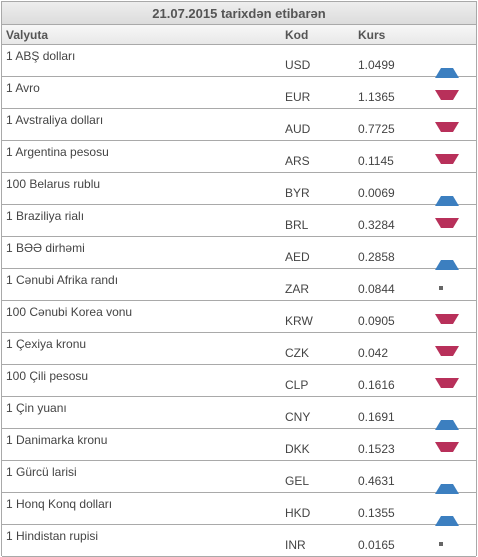 This screenshot has width=478, height=557. What do you see at coordinates (239, 285) in the screenshot?
I see `table-row: 1 Cənubi Afrika randı ZAR 0.0844` at bounding box center [239, 285].